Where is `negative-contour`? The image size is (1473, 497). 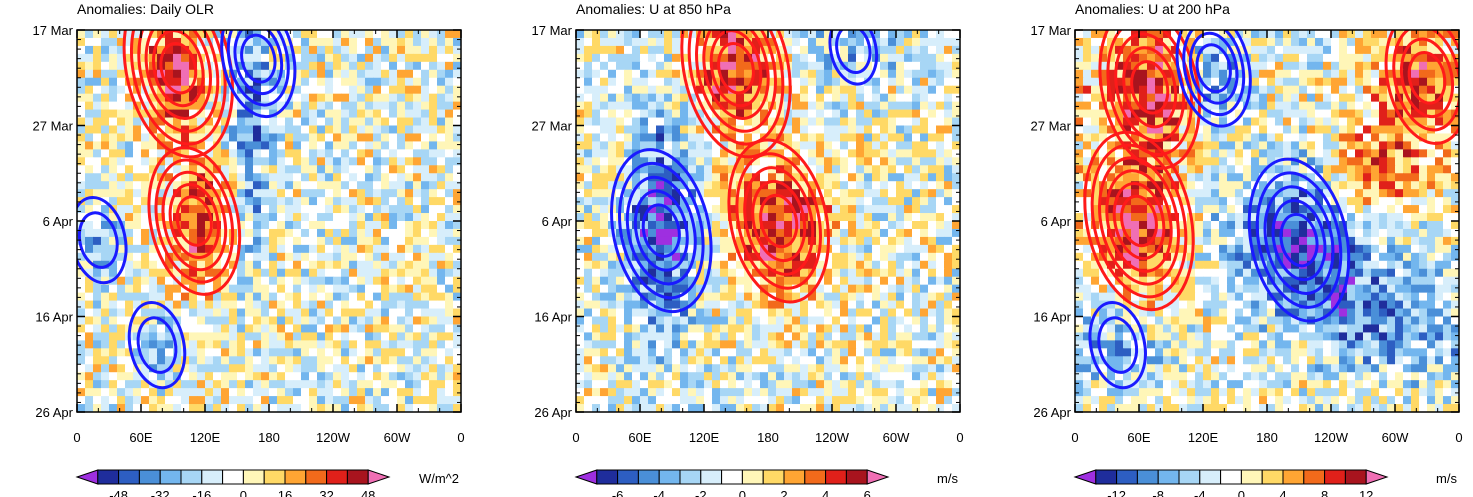
negative-contour is located at coordinates (258, 68).